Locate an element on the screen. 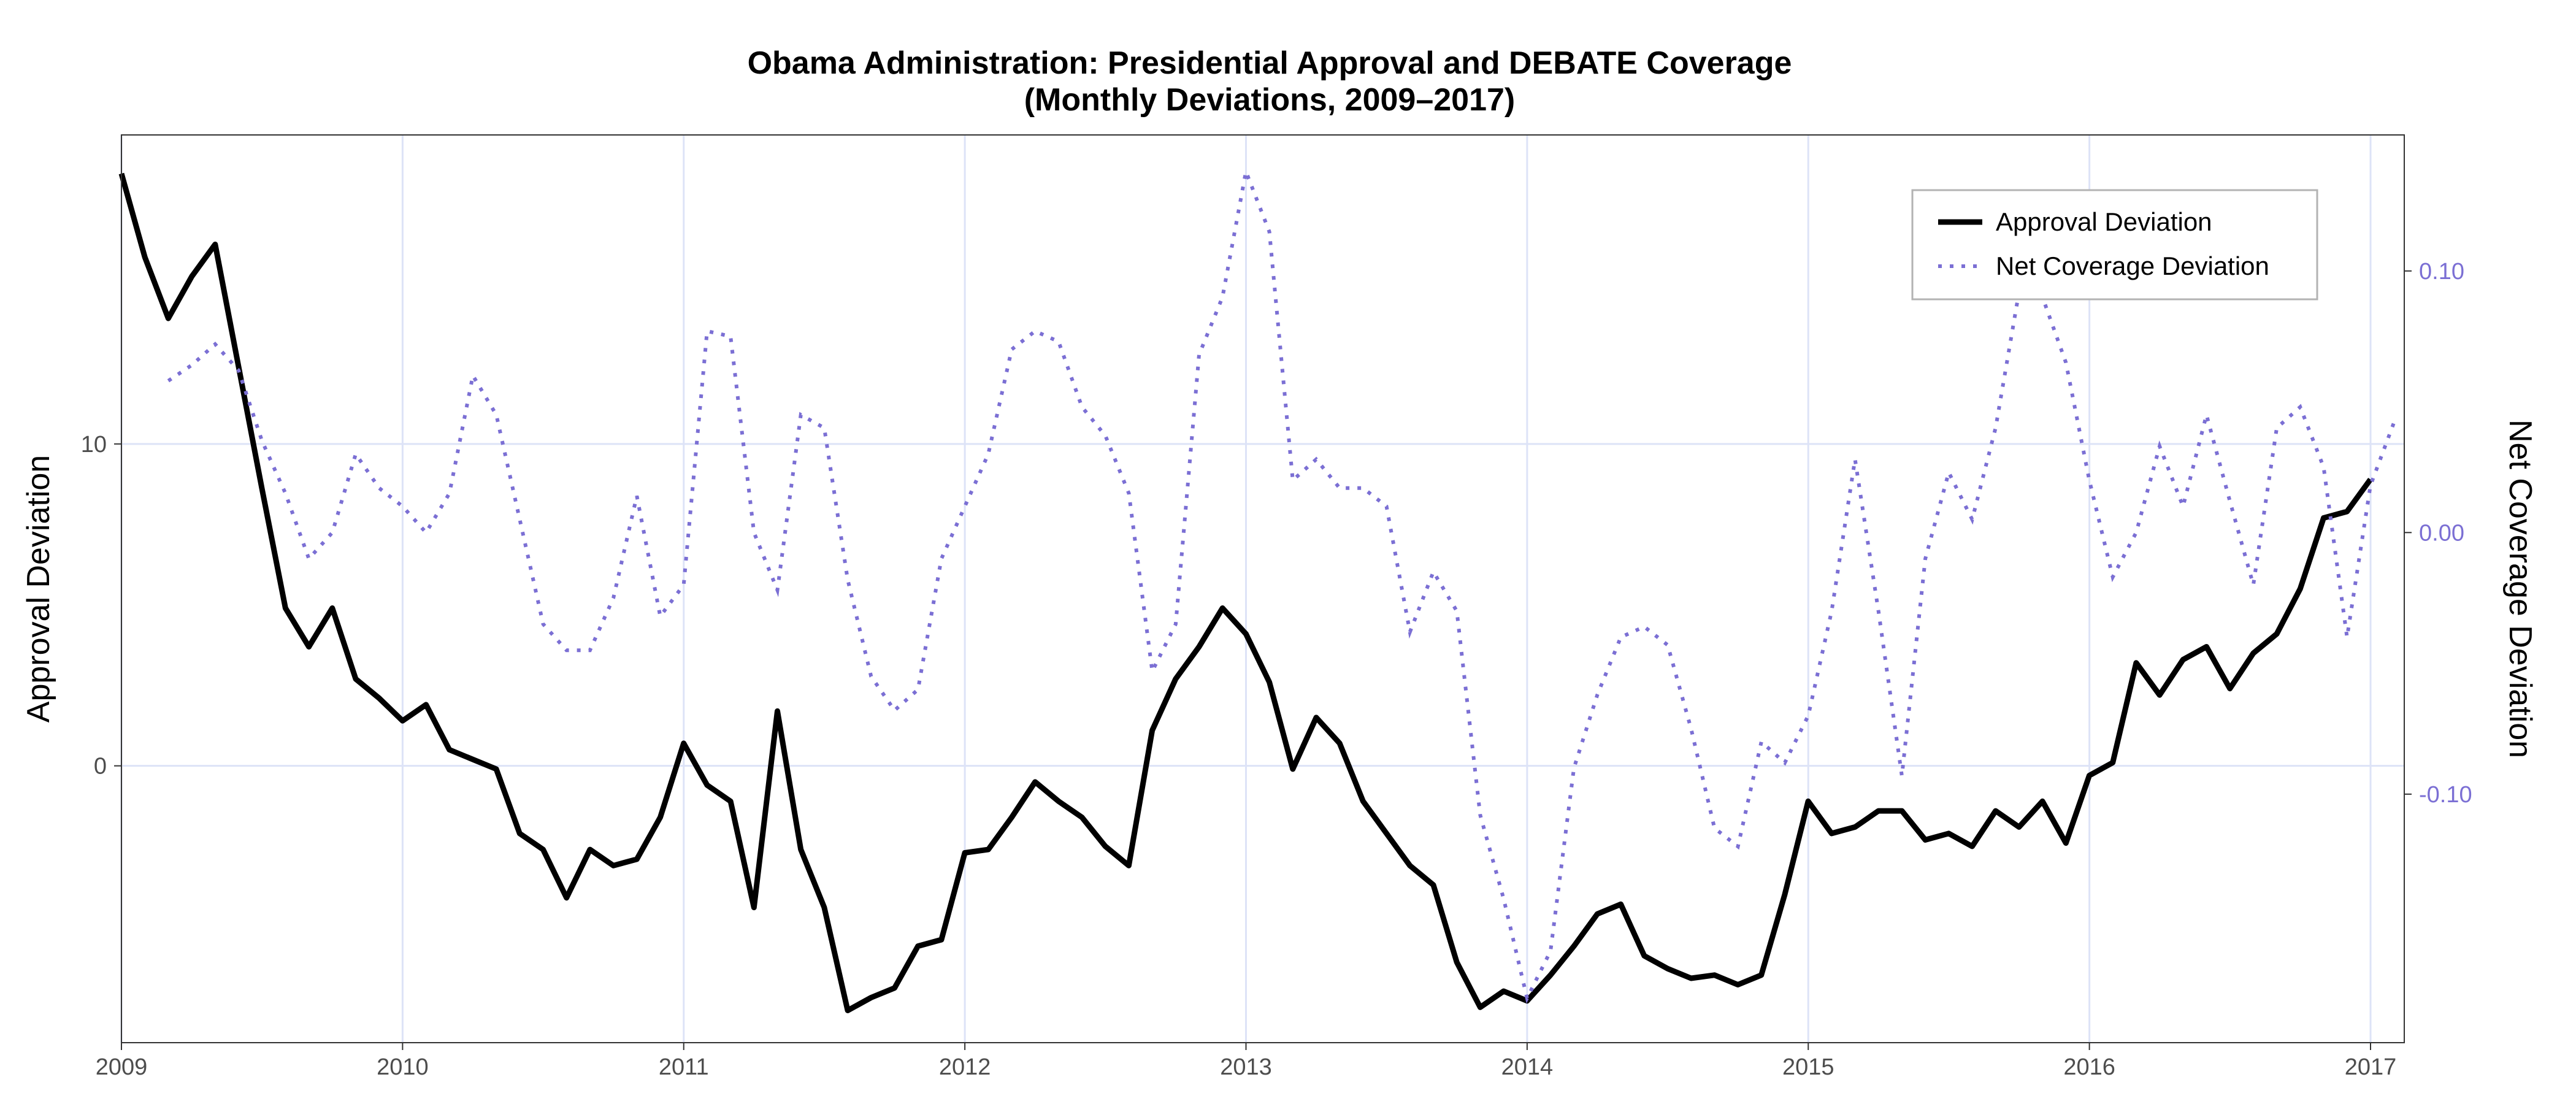 The width and height of the screenshot is (2576, 1104). legend-box is located at coordinates (2114, 245).